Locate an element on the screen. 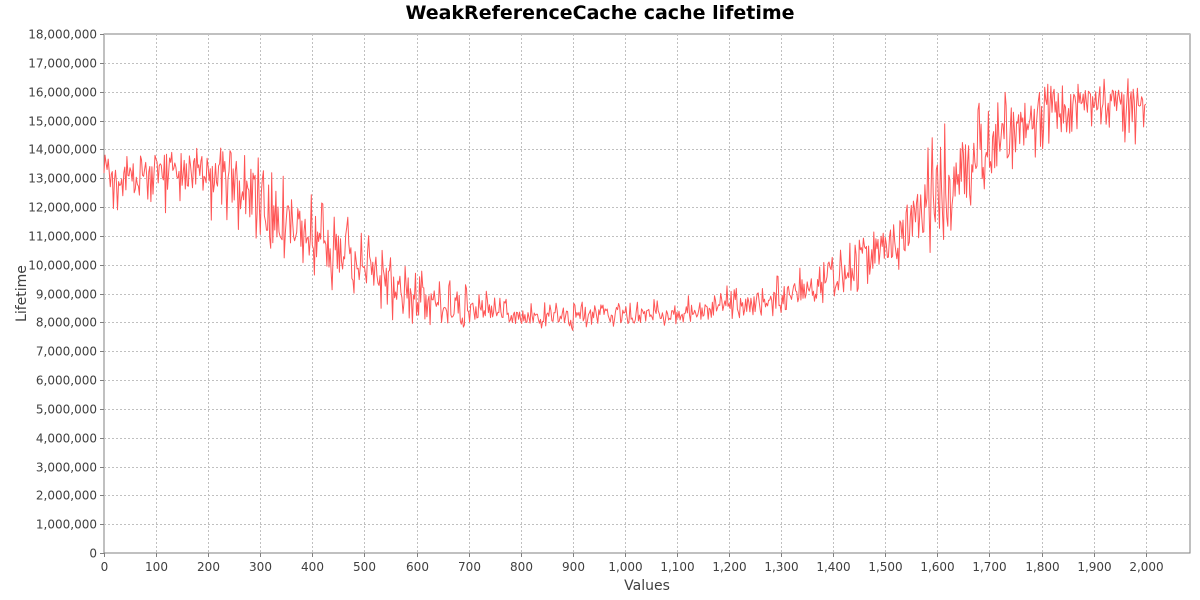  y-tick-label: 1,000,000 is located at coordinates (66, 525).